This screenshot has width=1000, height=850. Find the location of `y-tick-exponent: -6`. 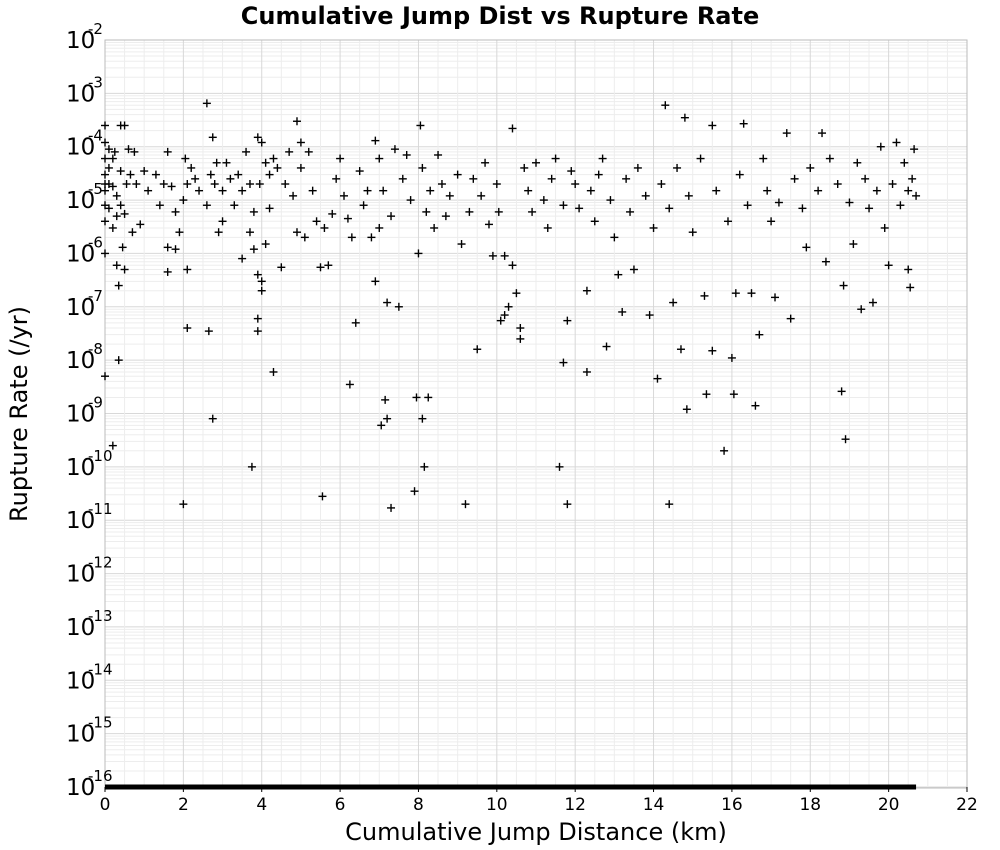

y-tick-exponent: -6 is located at coordinates (95, 242).